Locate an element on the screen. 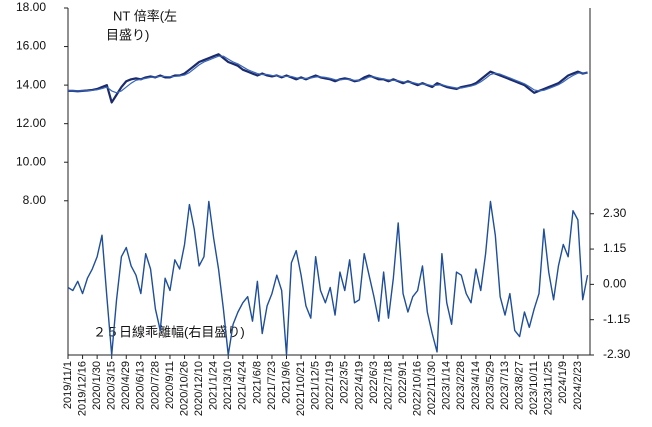 Image resolution: width=652 pixels, height=427 pixels. x-tick-label: 2022/10/16 is located at coordinates (418, 388).